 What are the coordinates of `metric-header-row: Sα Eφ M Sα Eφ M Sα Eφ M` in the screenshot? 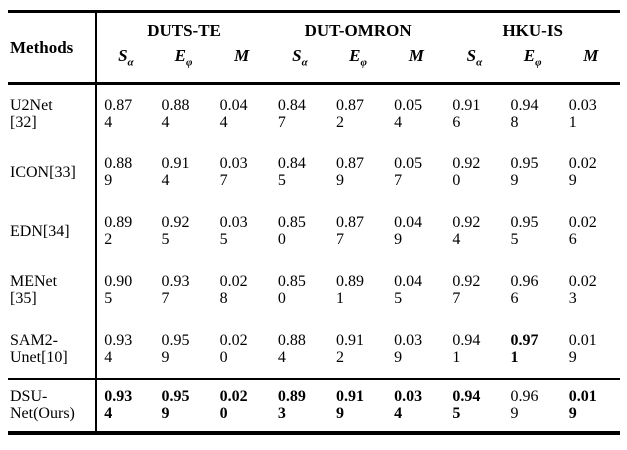 It's located at (314, 63).